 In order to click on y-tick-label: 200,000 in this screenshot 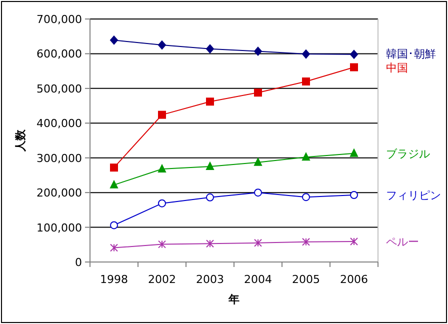, I will do `click(59, 193)`.